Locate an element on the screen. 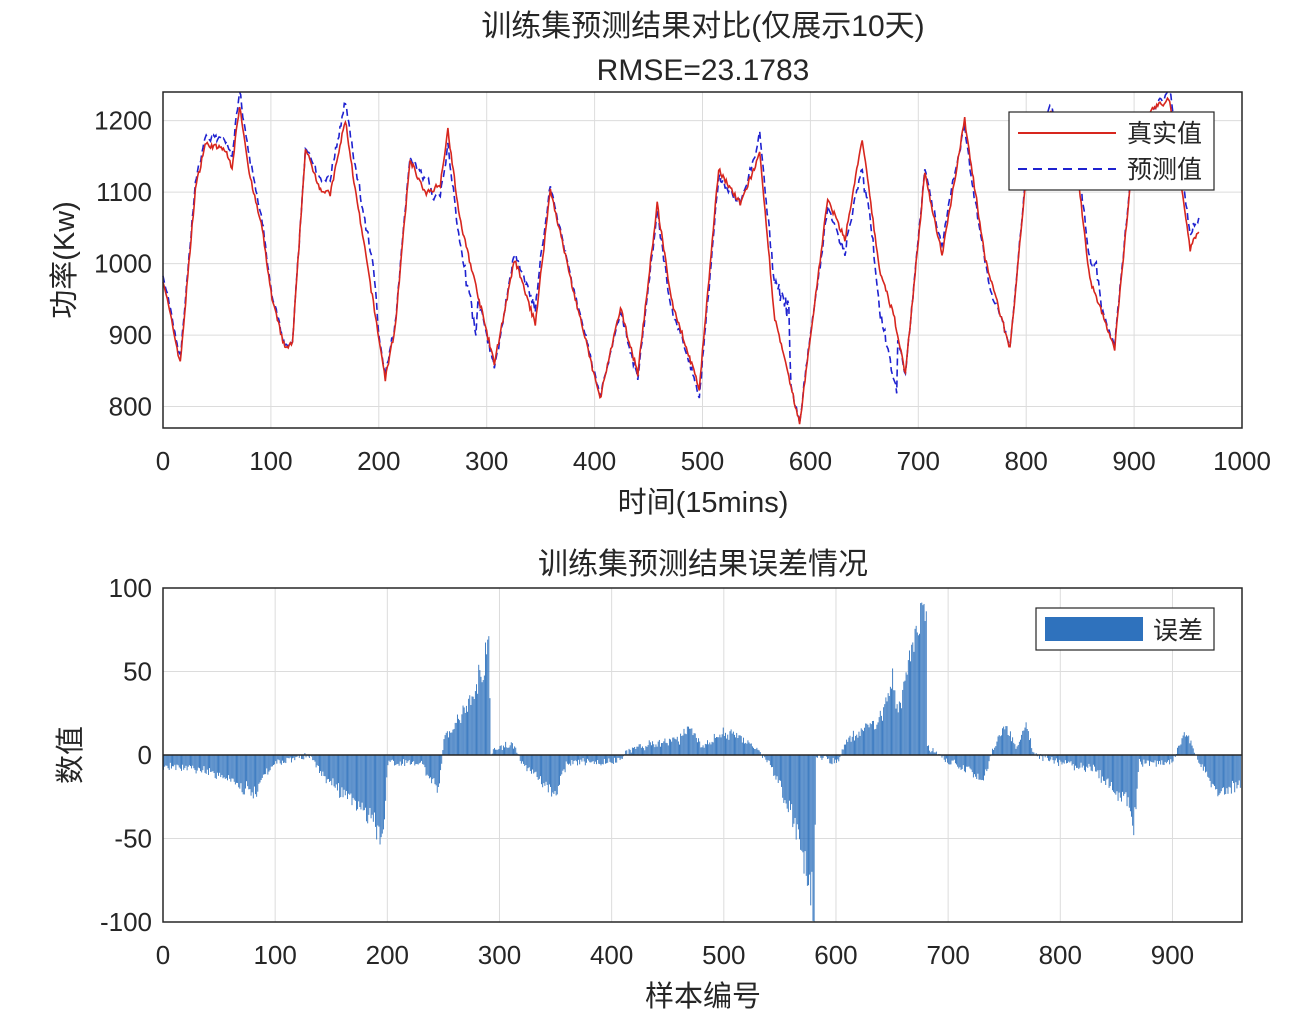 The image size is (1290, 1026). x-tick-label: 200 is located at coordinates (378, 461).